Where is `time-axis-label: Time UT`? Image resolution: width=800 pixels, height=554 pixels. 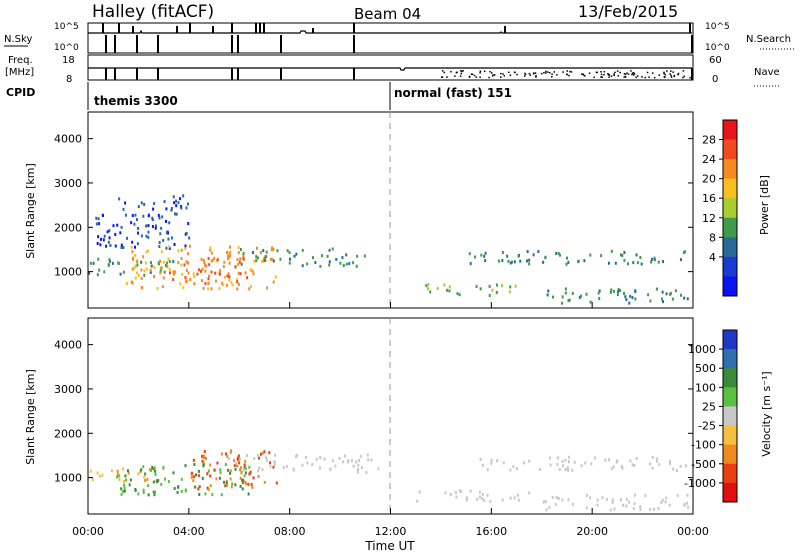
time-axis-label: Time UT is located at coordinates (389, 546).